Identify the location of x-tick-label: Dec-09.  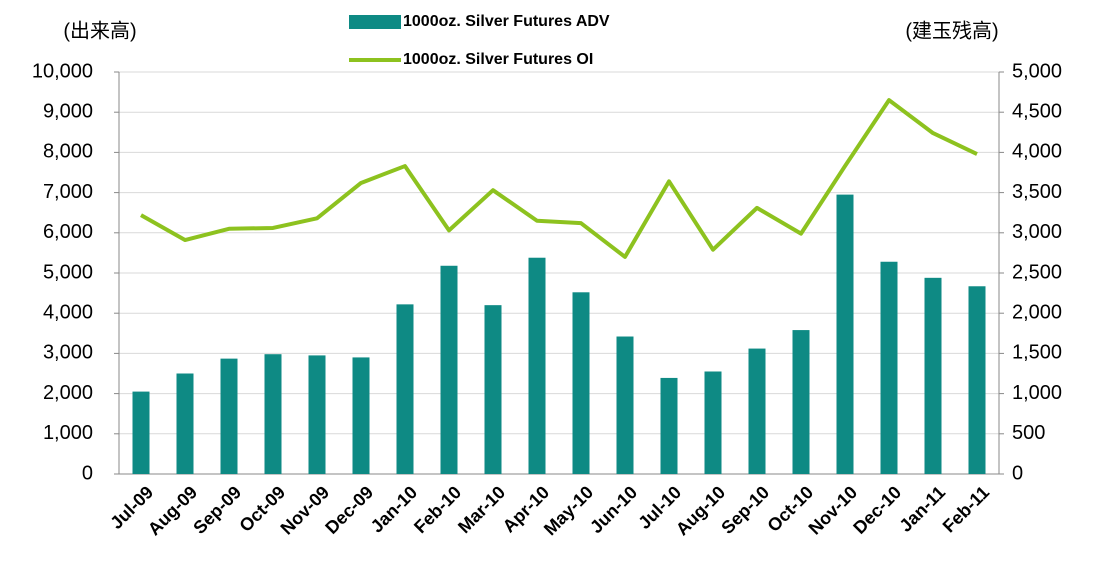
(349, 510).